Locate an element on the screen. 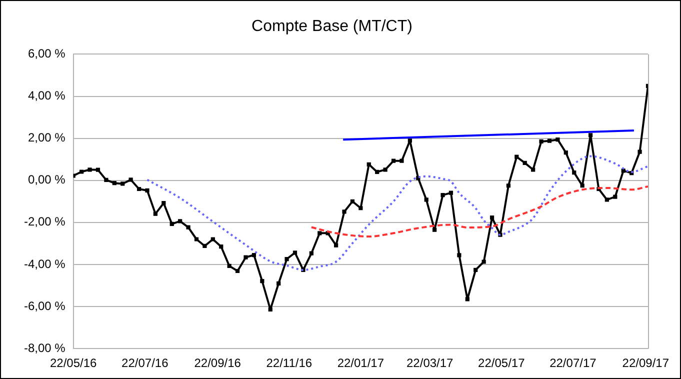  chart-title: Compte Base (MT/CT) is located at coordinates (332, 27).